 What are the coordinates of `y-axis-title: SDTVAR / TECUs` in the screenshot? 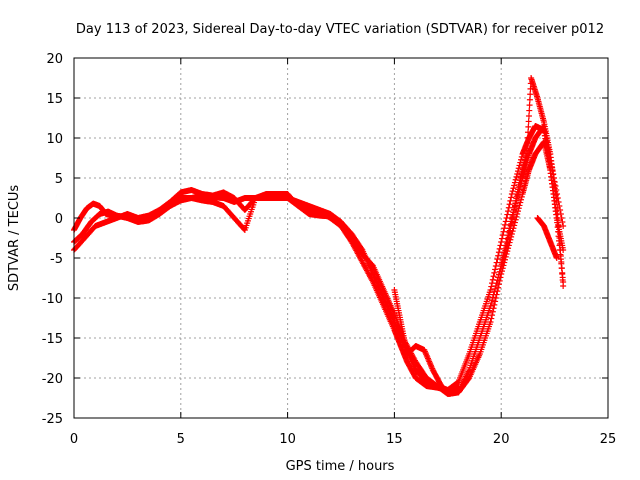 It's located at (14, 238).